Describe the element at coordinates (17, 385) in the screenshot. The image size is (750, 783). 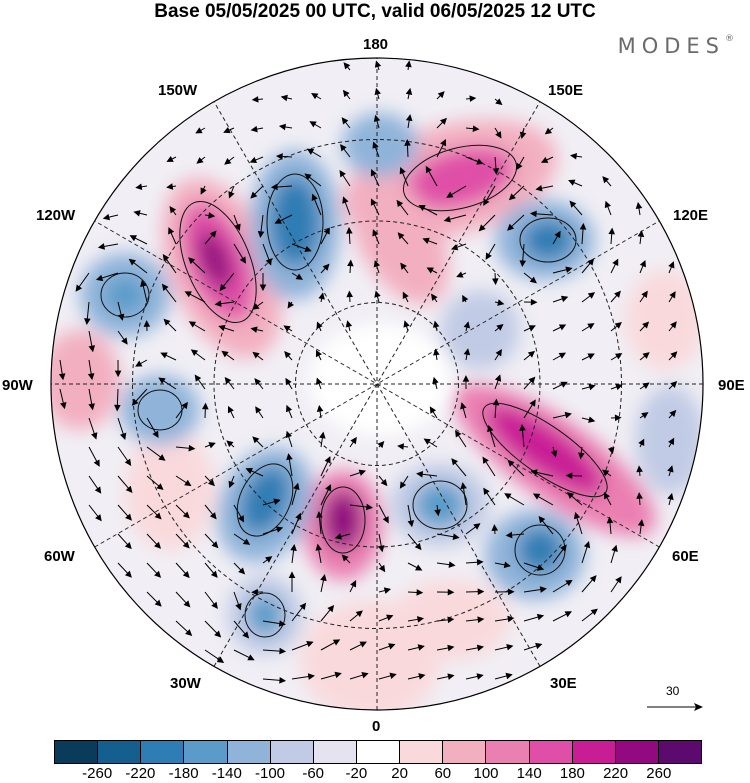
I see `lon-label-90w: 90W` at that location.